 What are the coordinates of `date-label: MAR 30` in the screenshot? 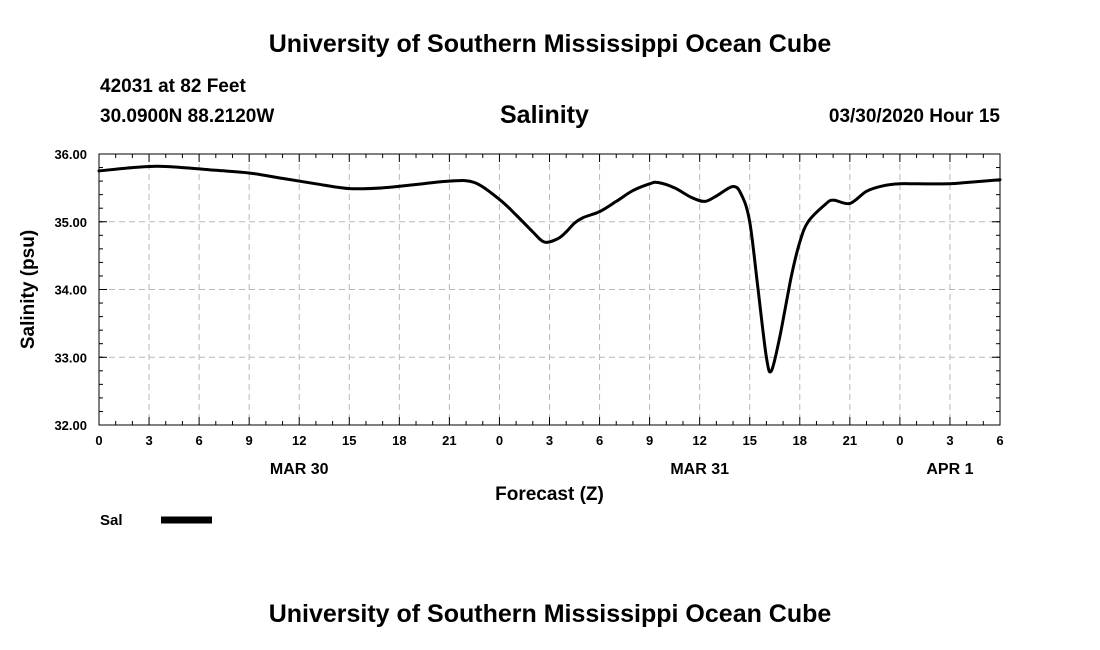 It's located at (299, 469).